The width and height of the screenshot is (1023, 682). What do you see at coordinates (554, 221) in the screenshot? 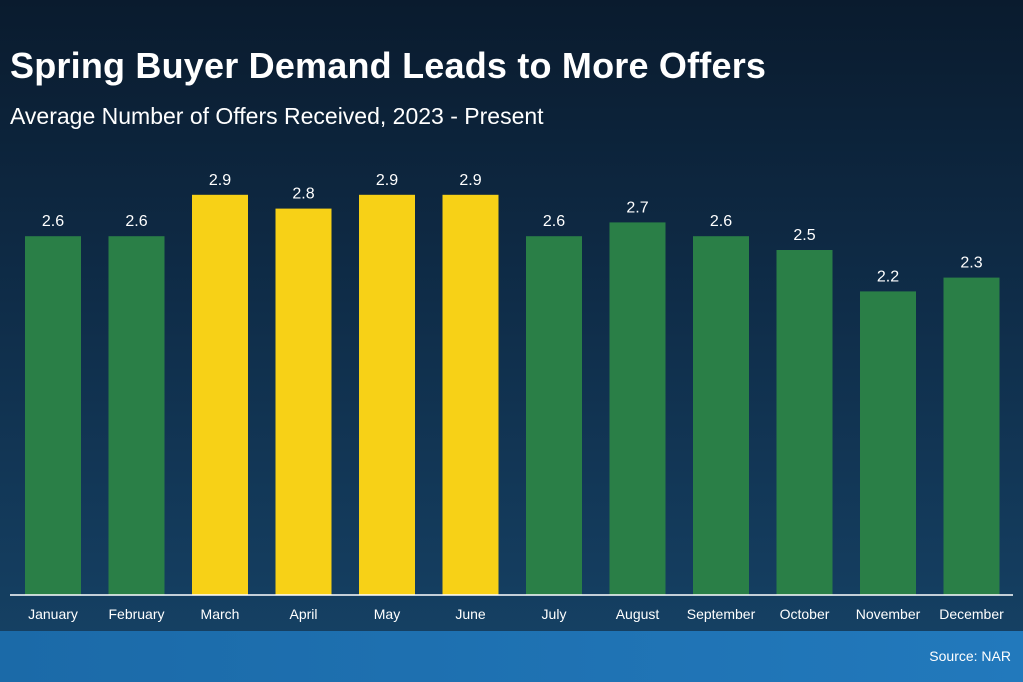
I see `value-label-july: 2.6` at bounding box center [554, 221].